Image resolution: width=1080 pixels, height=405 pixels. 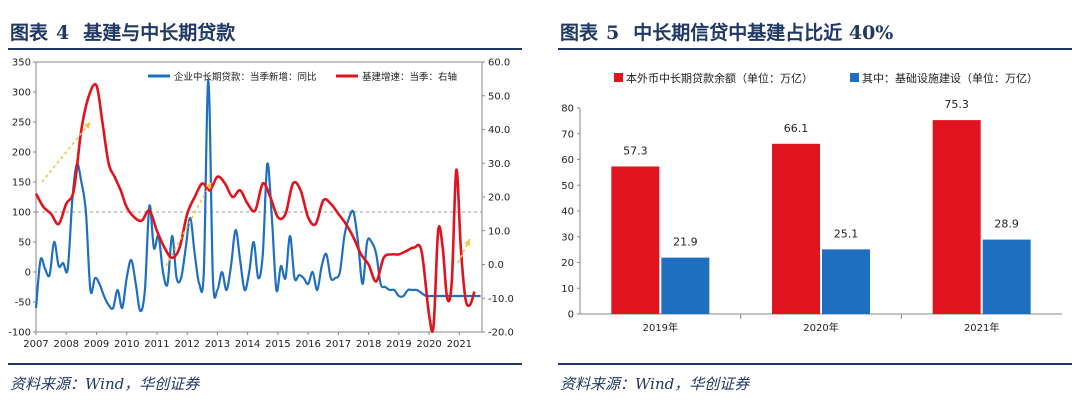 What do you see at coordinates (368, 344) in the screenshot?
I see `x-axis-tick-label: 2018` at bounding box center [368, 344].